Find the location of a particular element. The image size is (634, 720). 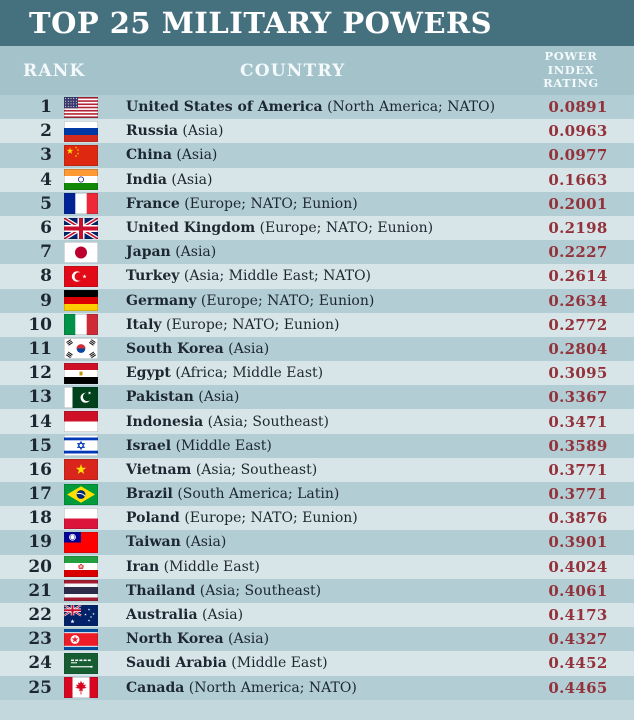

column-header-country: COUNTRY is located at coordinates (293, 71).